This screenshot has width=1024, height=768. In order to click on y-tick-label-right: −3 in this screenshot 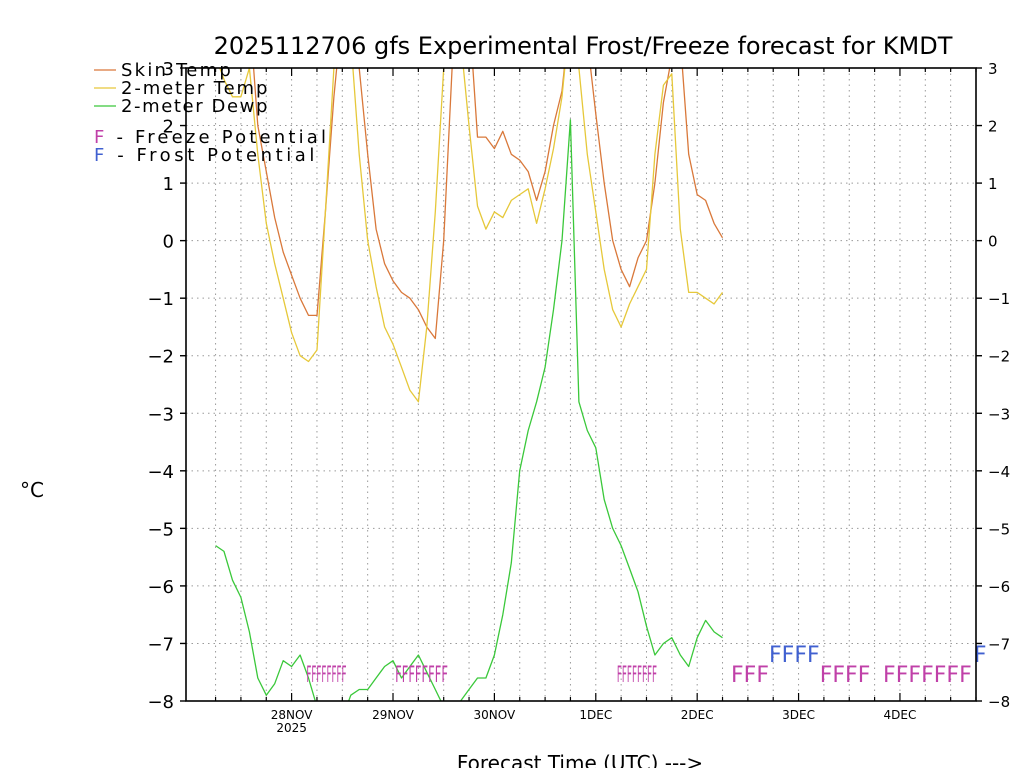, I will do `click(999, 414)`.